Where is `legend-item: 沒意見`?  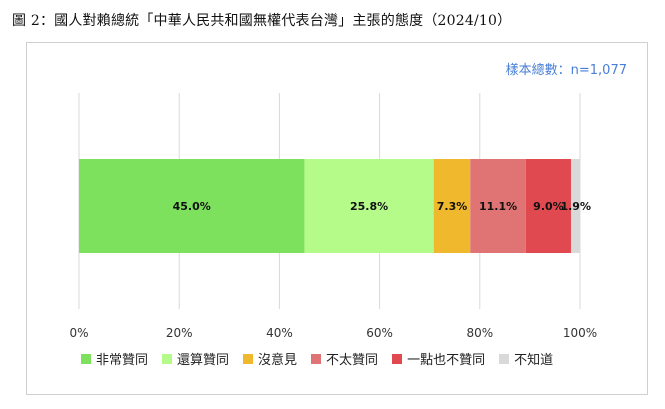 legend-item: 沒意見 is located at coordinates (270, 358).